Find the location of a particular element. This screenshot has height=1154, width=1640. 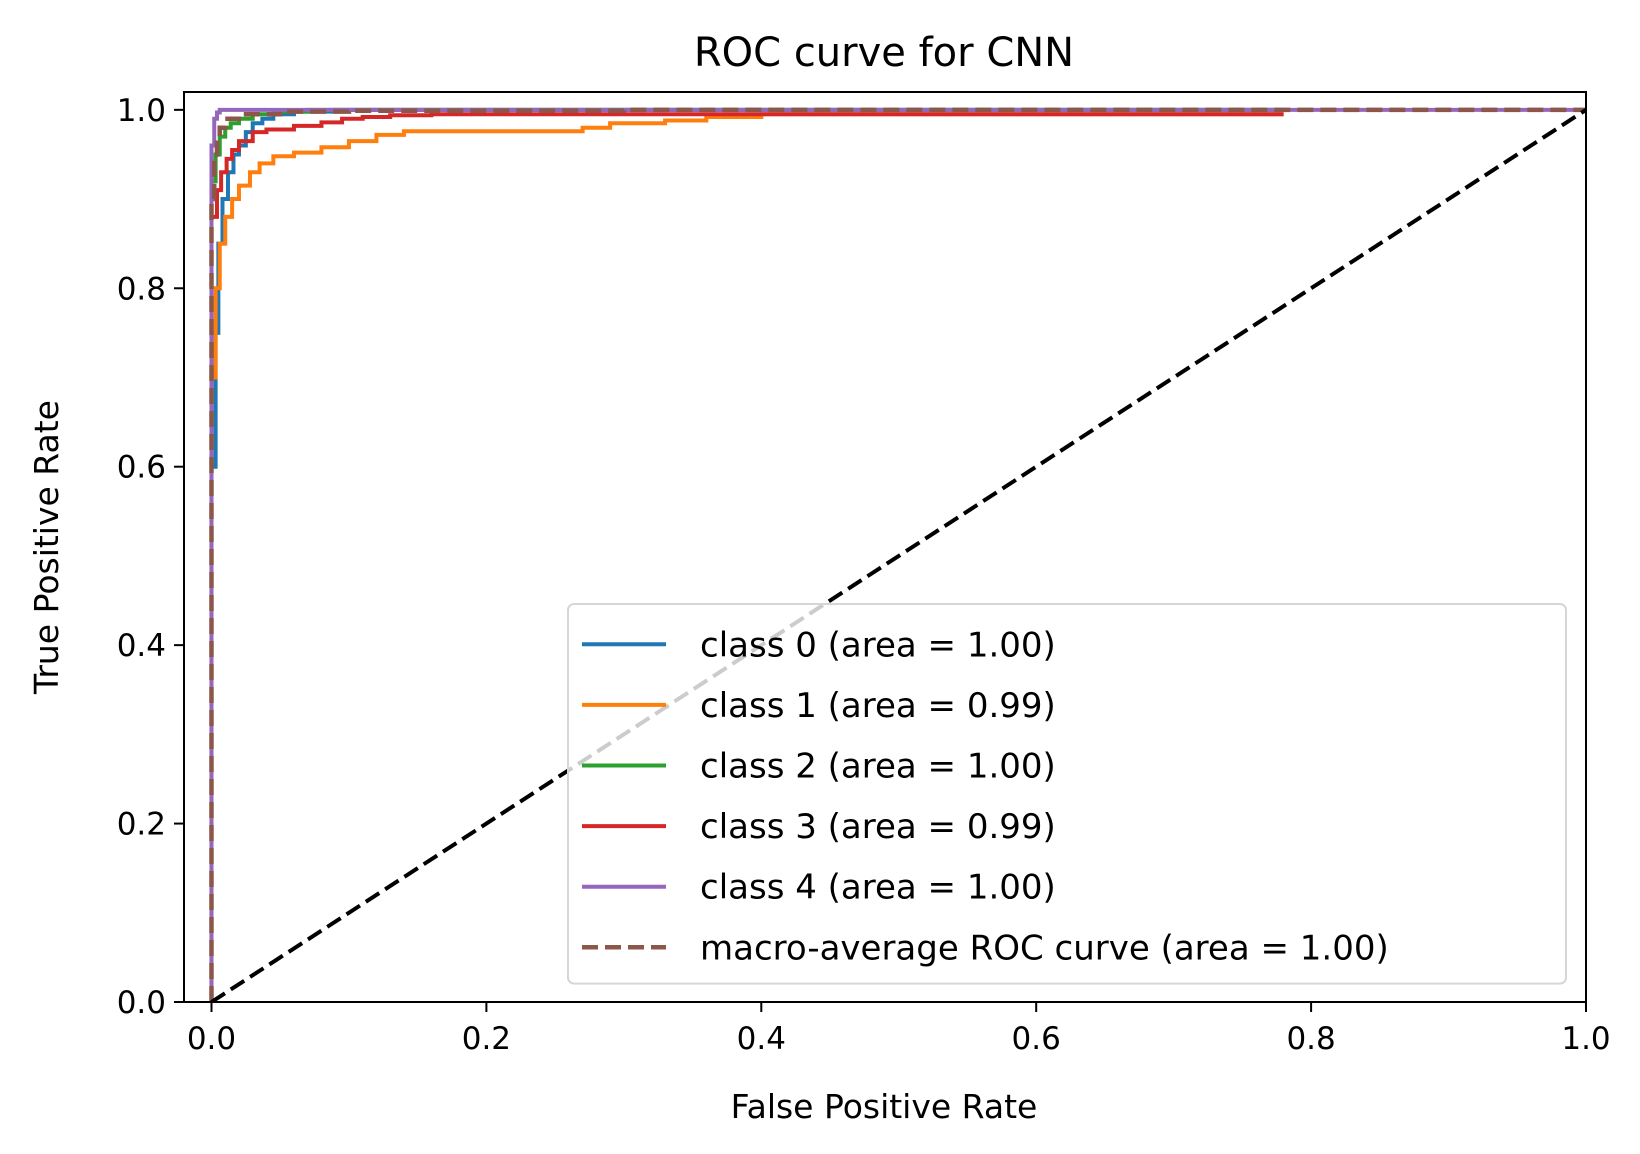

y-tick-label: 0.6 is located at coordinates (141, 468).